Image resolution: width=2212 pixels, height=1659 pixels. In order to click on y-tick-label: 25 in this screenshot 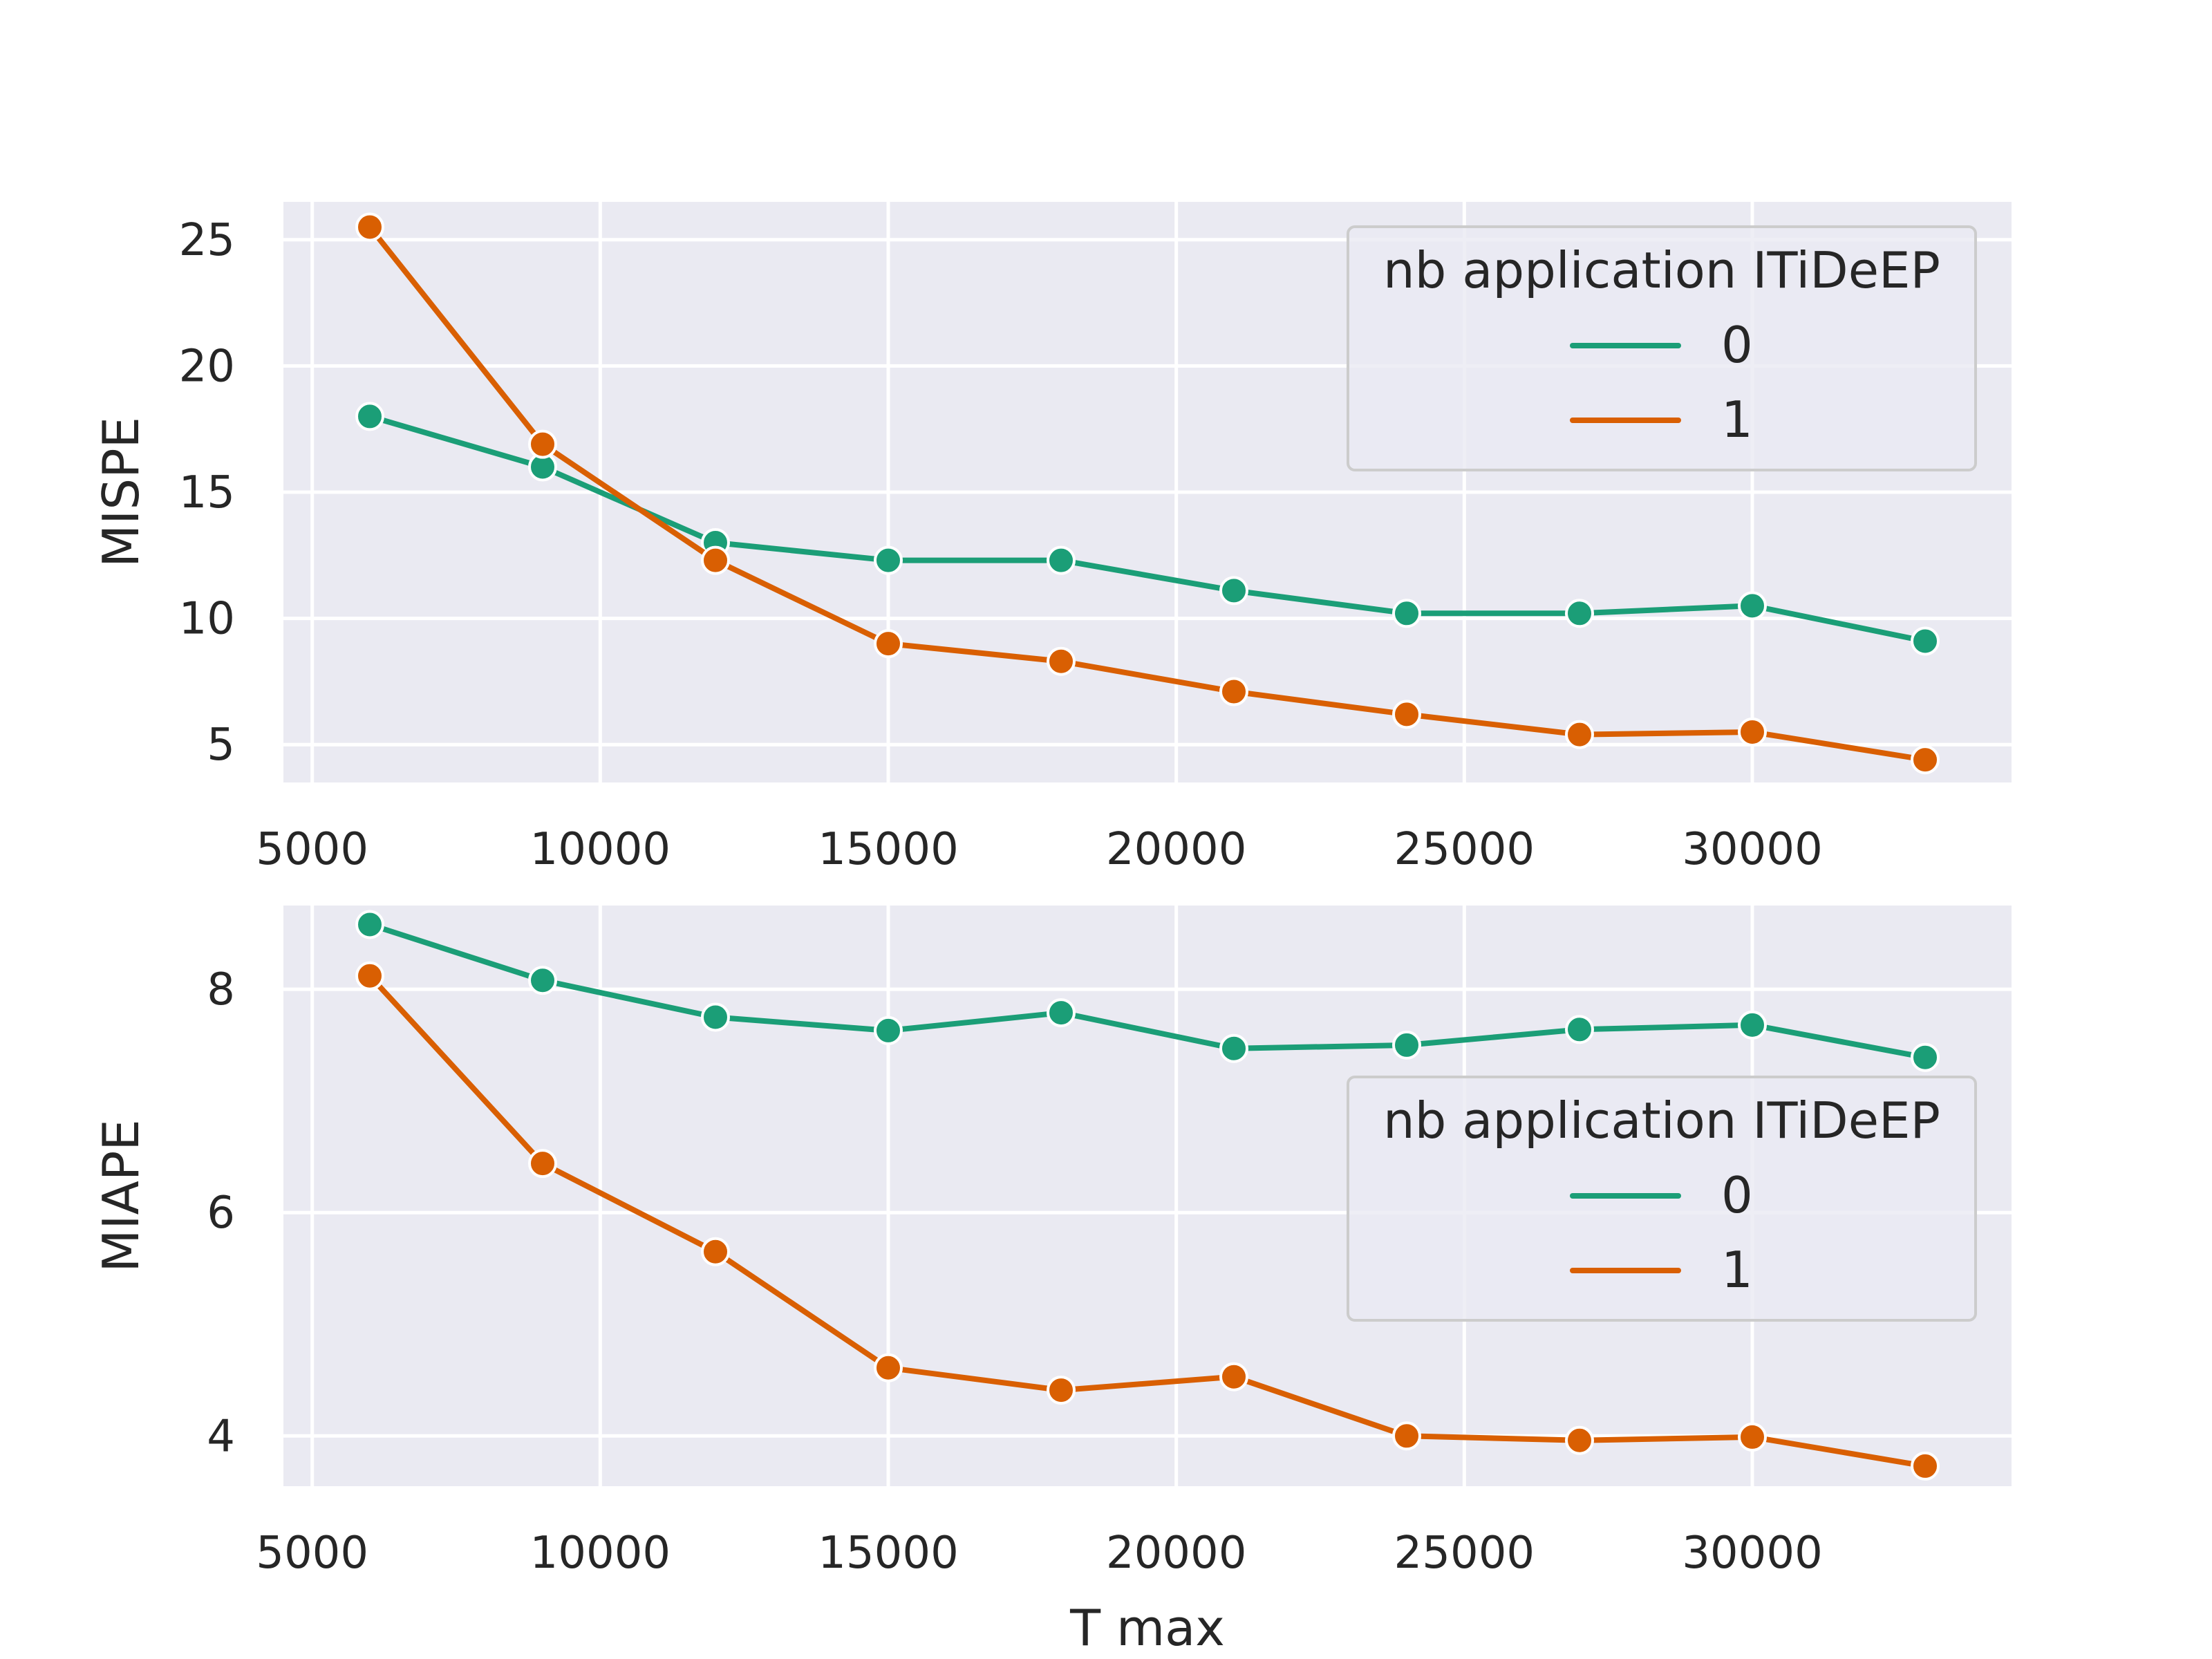, I will do `click(207, 240)`.